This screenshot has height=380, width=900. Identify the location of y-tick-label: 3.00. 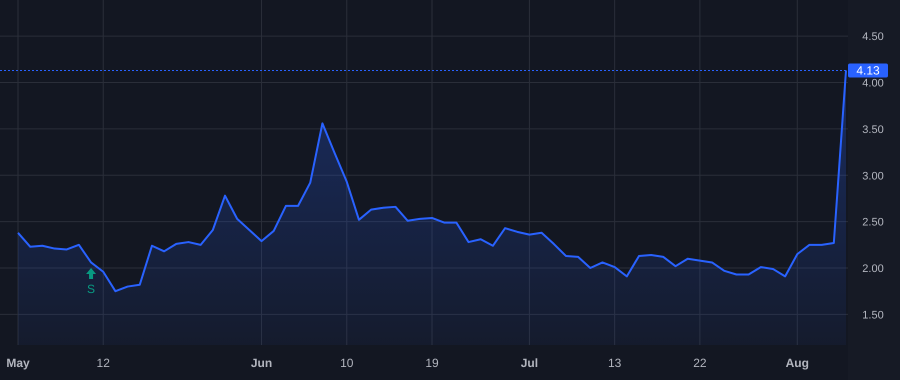
(873, 176).